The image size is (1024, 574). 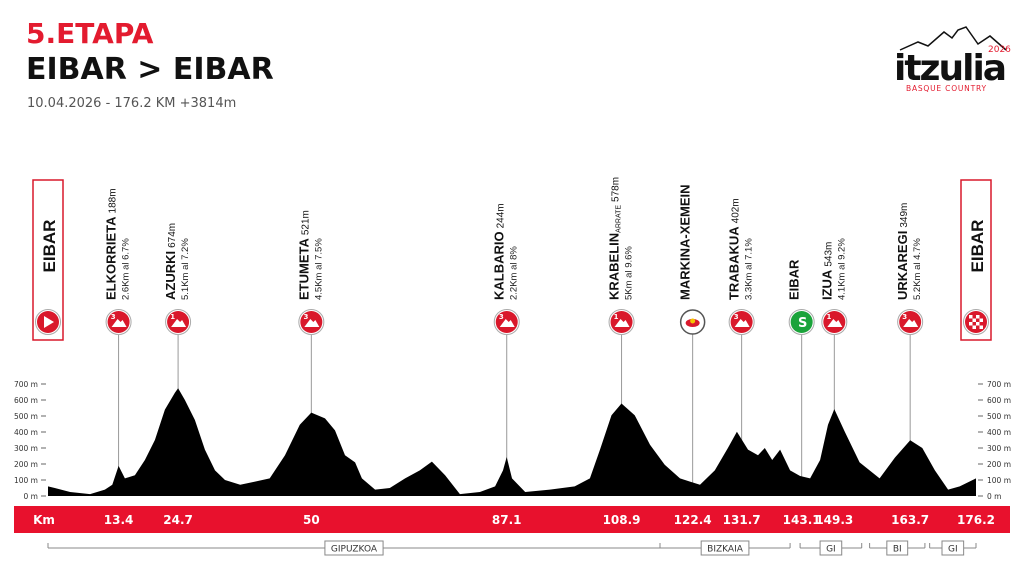 I want to click on waypoint-label: ELKORRIETA 188m, so click(x=111, y=244).